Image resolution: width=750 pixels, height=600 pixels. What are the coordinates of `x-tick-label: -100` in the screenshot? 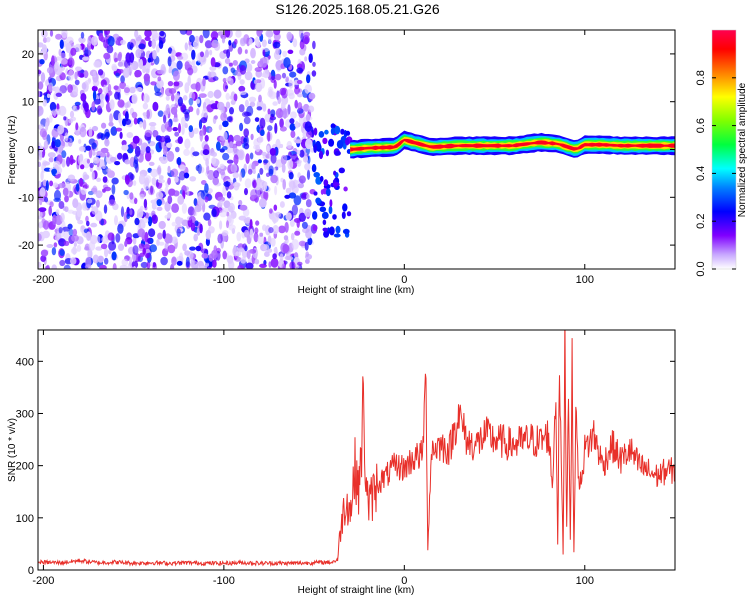 It's located at (224, 581).